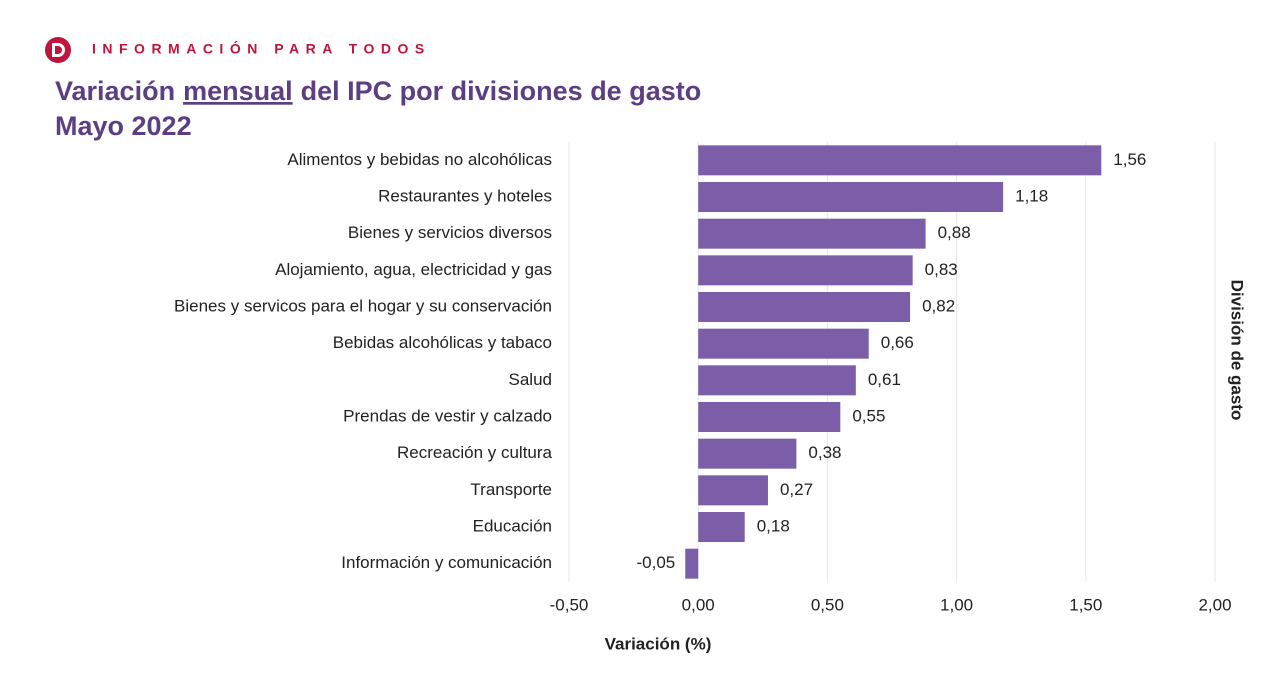 This screenshot has width=1280, height=680. What do you see at coordinates (58, 50) in the screenshot?
I see `logo` at bounding box center [58, 50].